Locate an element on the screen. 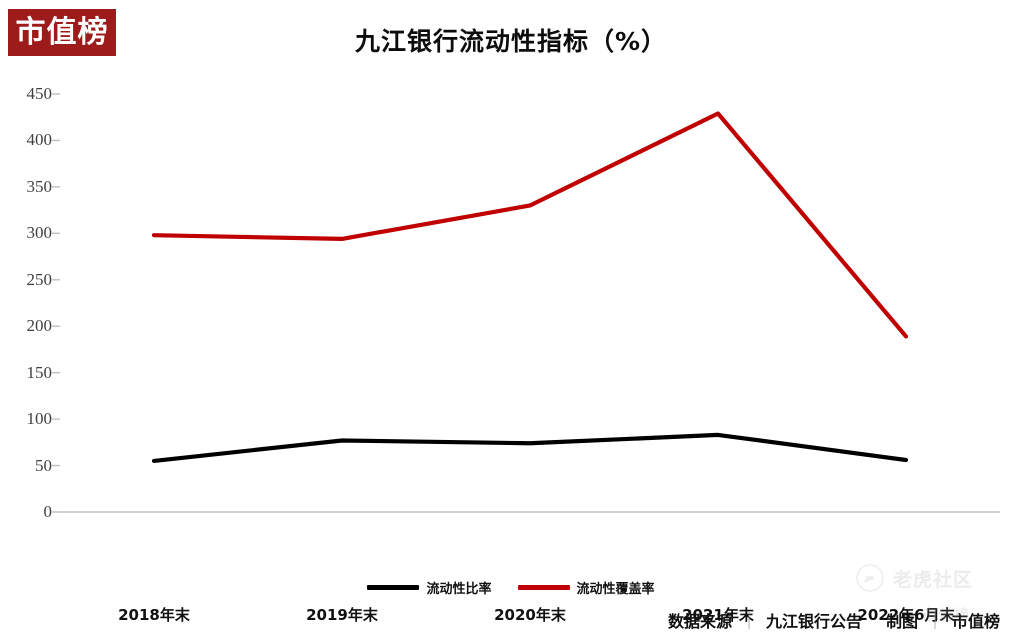  legend-swatch-liquidity-coverage-ratio is located at coordinates (543, 587).